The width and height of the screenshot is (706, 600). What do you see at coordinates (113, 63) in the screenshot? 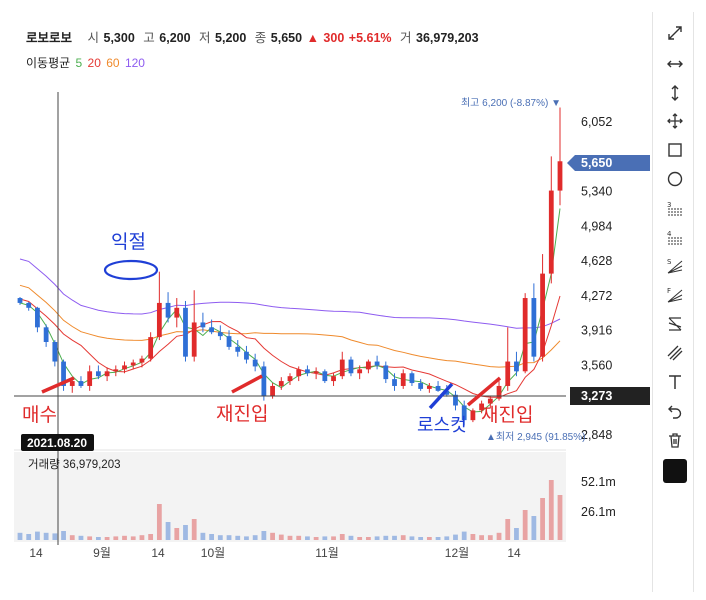
I see `ma-60: 60` at bounding box center [113, 63].